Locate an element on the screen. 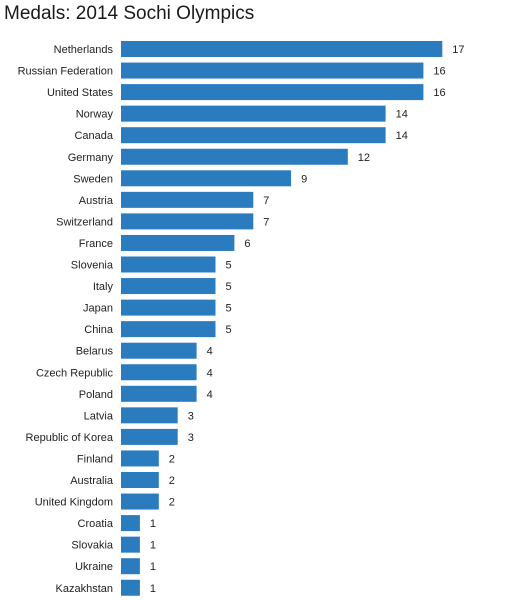  category-label-united-kingdom: United Kingdom is located at coordinates (74, 503).